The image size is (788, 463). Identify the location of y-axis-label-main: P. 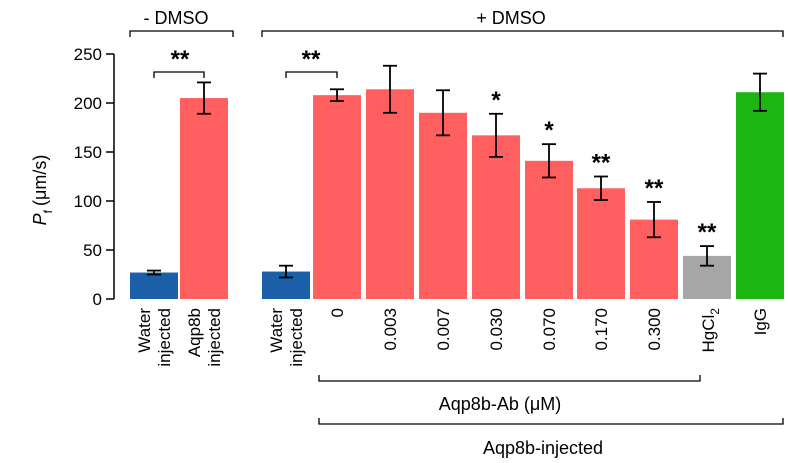
(40, 219).